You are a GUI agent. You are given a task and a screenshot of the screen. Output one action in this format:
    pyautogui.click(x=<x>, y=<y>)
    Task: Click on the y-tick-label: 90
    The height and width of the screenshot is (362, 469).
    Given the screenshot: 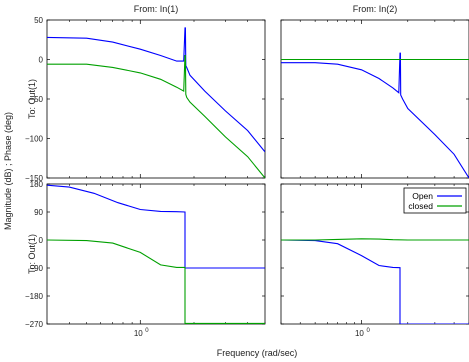 What is the action you would take?
    pyautogui.click(x=38, y=212)
    